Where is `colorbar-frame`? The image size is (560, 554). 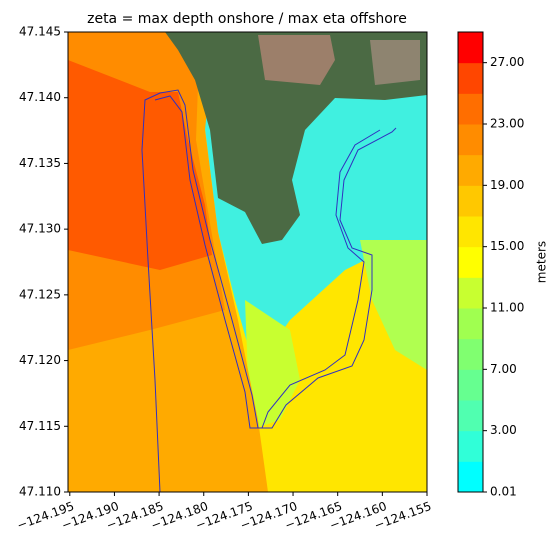 colorbar-frame is located at coordinates (470, 262).